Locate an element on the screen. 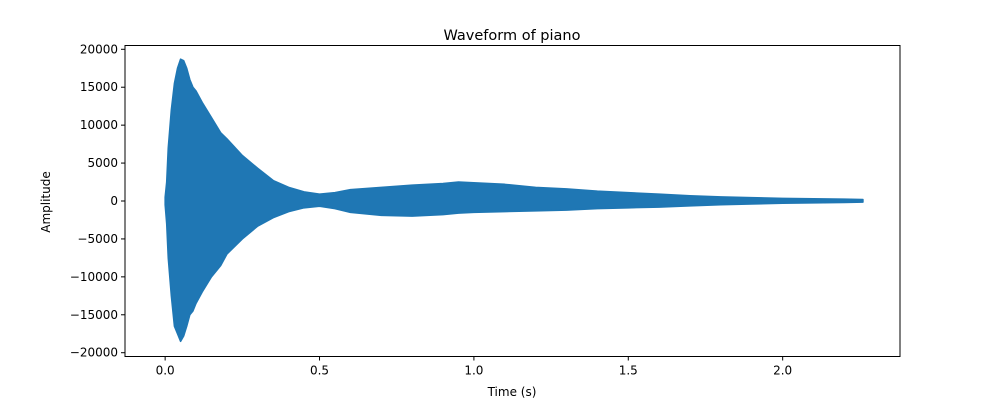  y-tick-label: 10000 is located at coordinates (99, 125).